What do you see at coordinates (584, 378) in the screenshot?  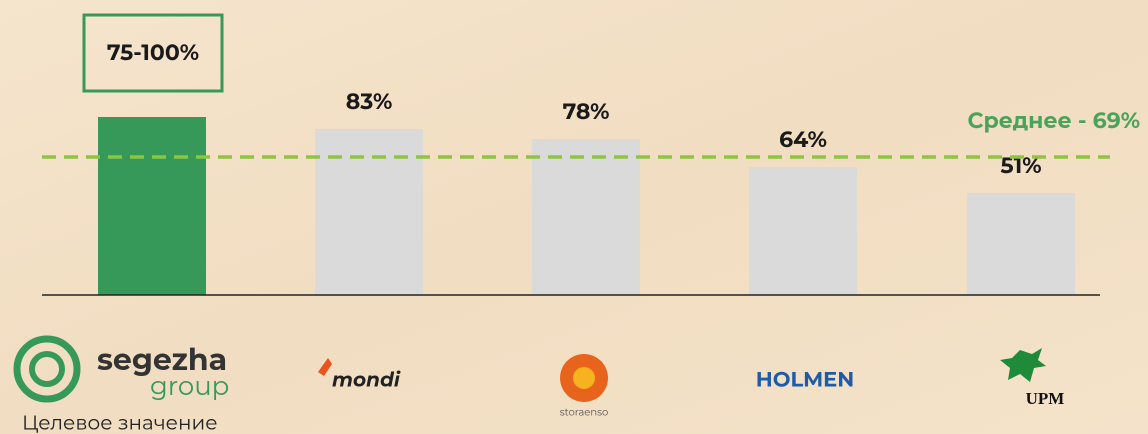 I see `stora-core` at bounding box center [584, 378].